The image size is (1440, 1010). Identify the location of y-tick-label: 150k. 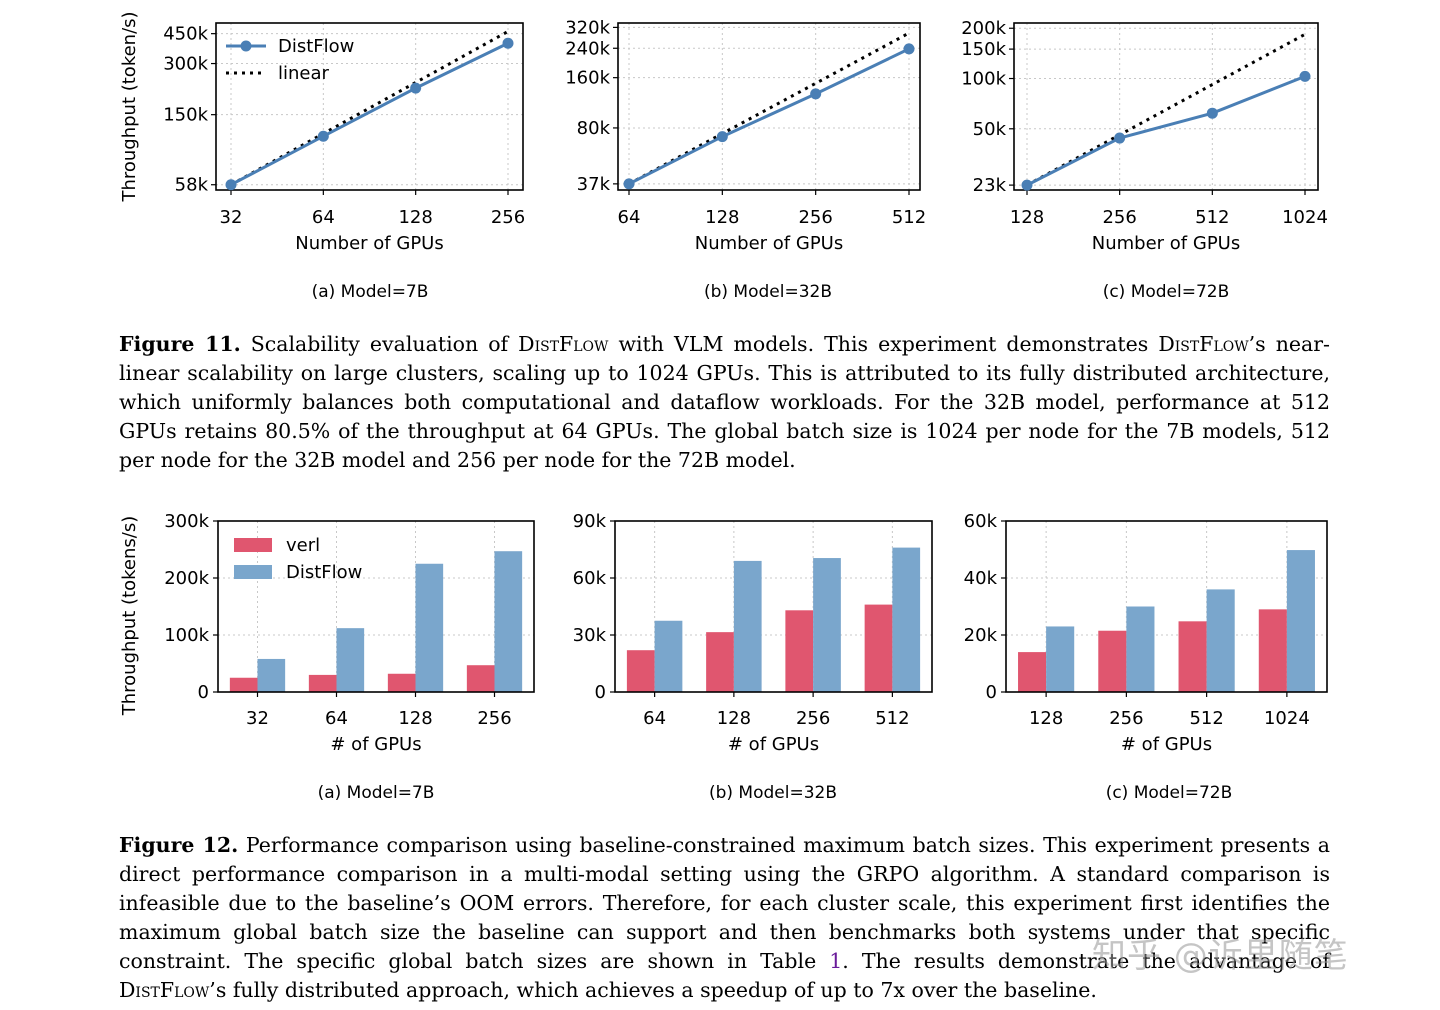
(983, 49).